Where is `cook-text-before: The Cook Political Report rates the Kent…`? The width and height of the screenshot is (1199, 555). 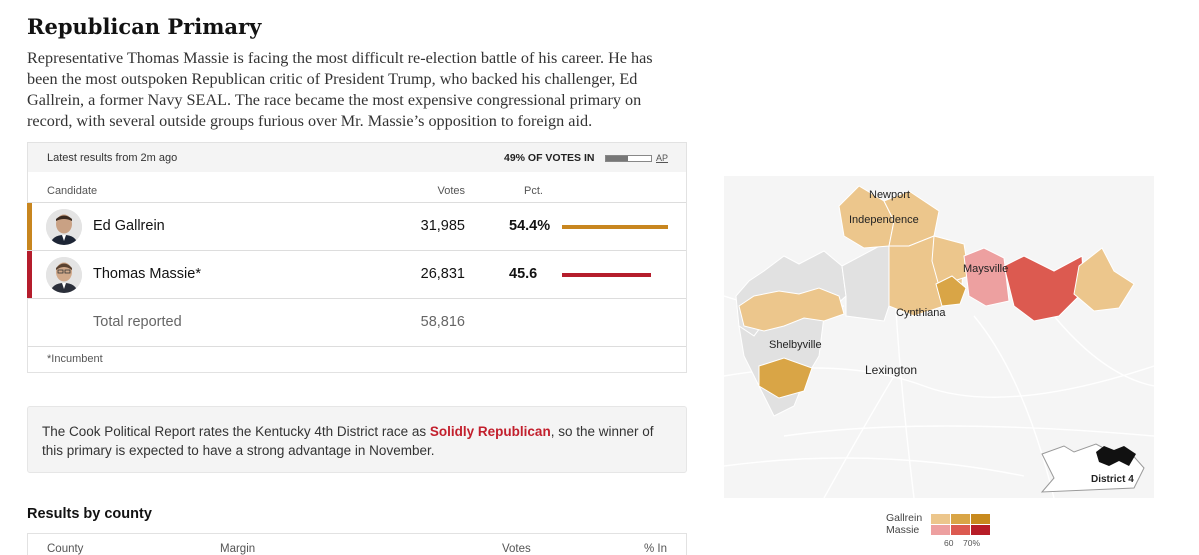
cook-text-before: The Cook Political Report rates the Kent… is located at coordinates (236, 431).